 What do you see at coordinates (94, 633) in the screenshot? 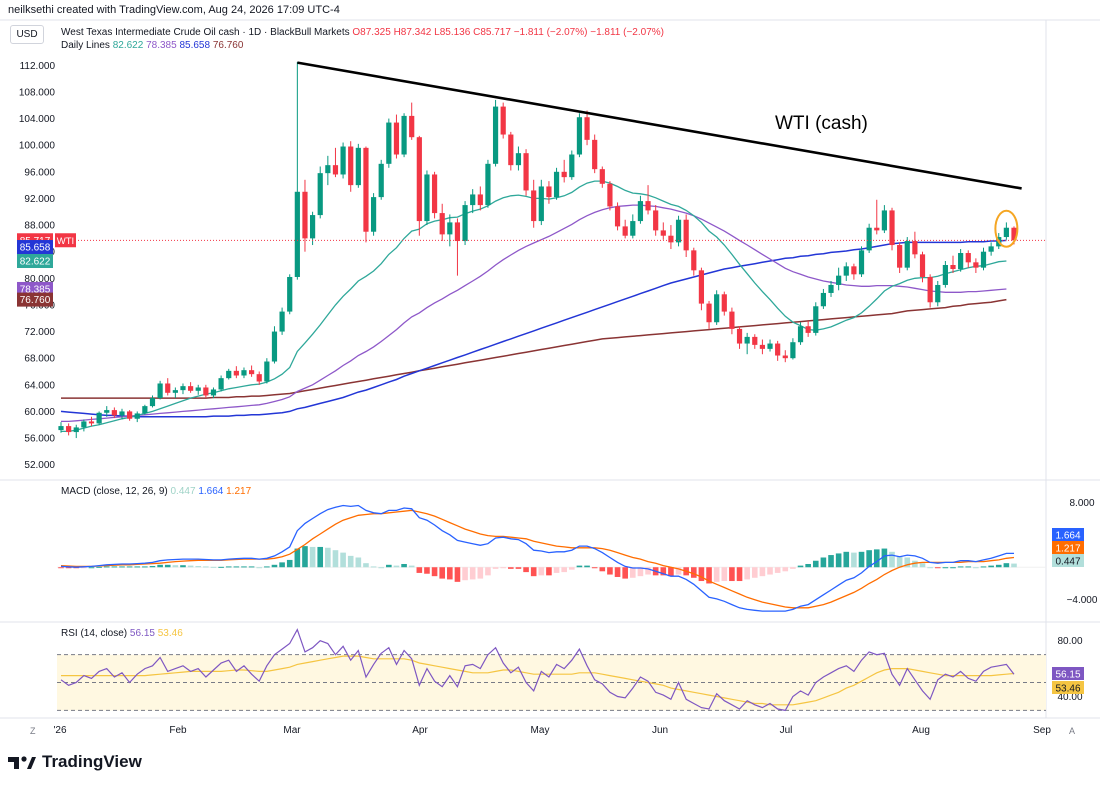
I see `rsi-title: RSI (14, close)` at bounding box center [94, 633].